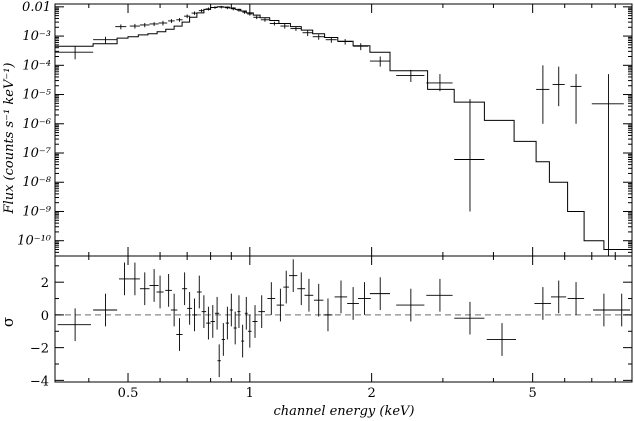 This screenshot has height=421, width=634. Describe the element at coordinates (45, 316) in the screenshot. I see `y-tick-label: 0` at that location.